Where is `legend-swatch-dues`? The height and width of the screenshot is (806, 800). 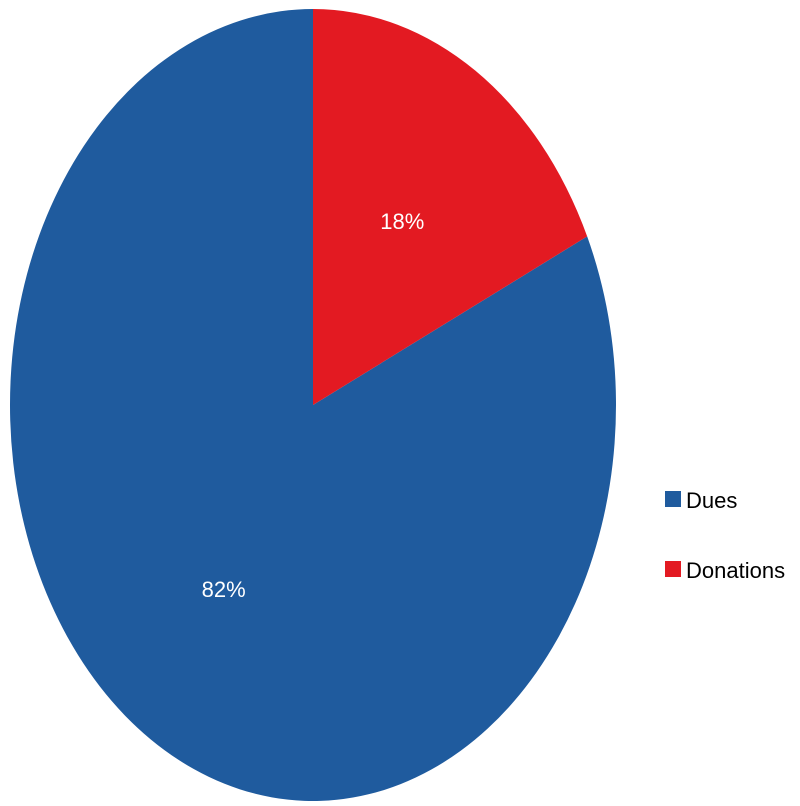
legend-swatch-dues is located at coordinates (673, 499).